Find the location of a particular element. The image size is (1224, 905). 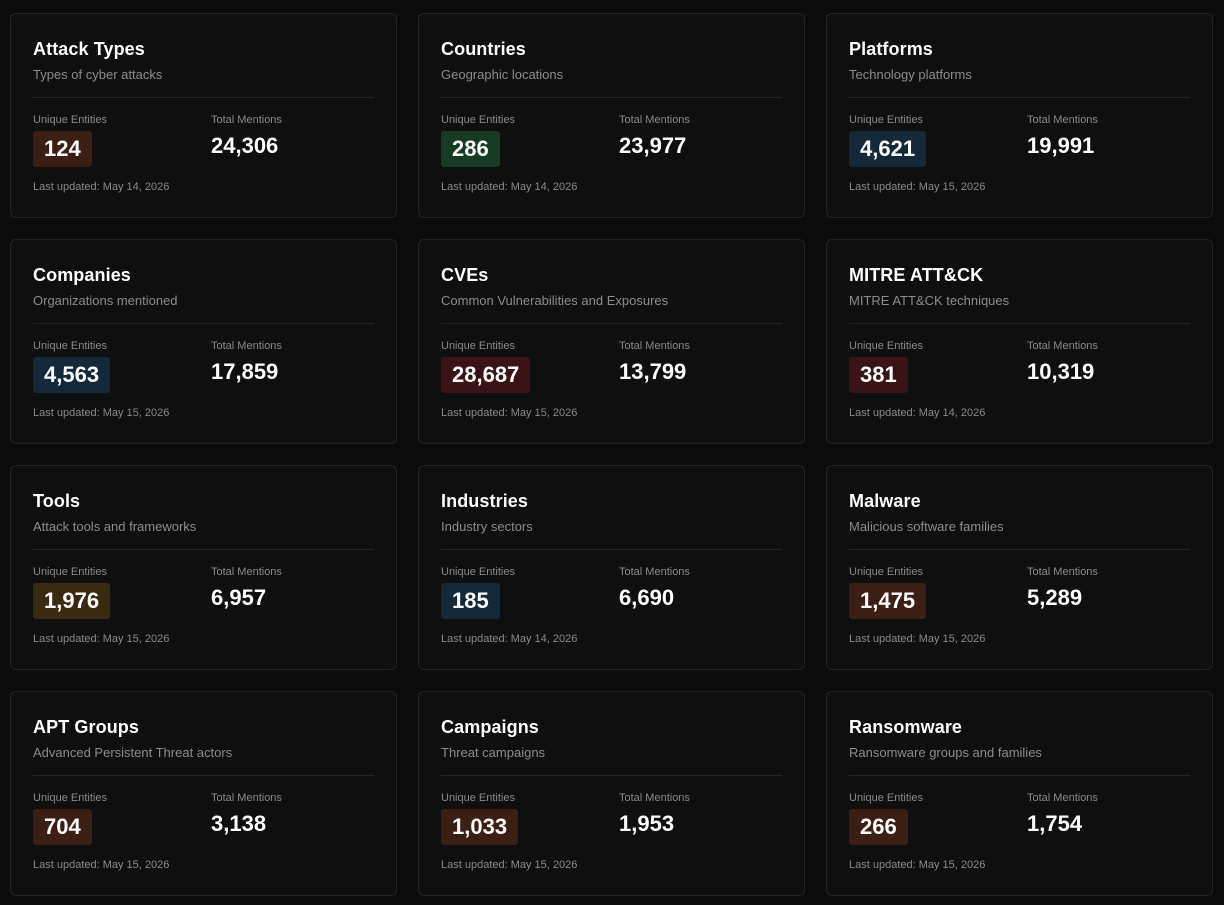

card-title: Malware is located at coordinates (885, 501).